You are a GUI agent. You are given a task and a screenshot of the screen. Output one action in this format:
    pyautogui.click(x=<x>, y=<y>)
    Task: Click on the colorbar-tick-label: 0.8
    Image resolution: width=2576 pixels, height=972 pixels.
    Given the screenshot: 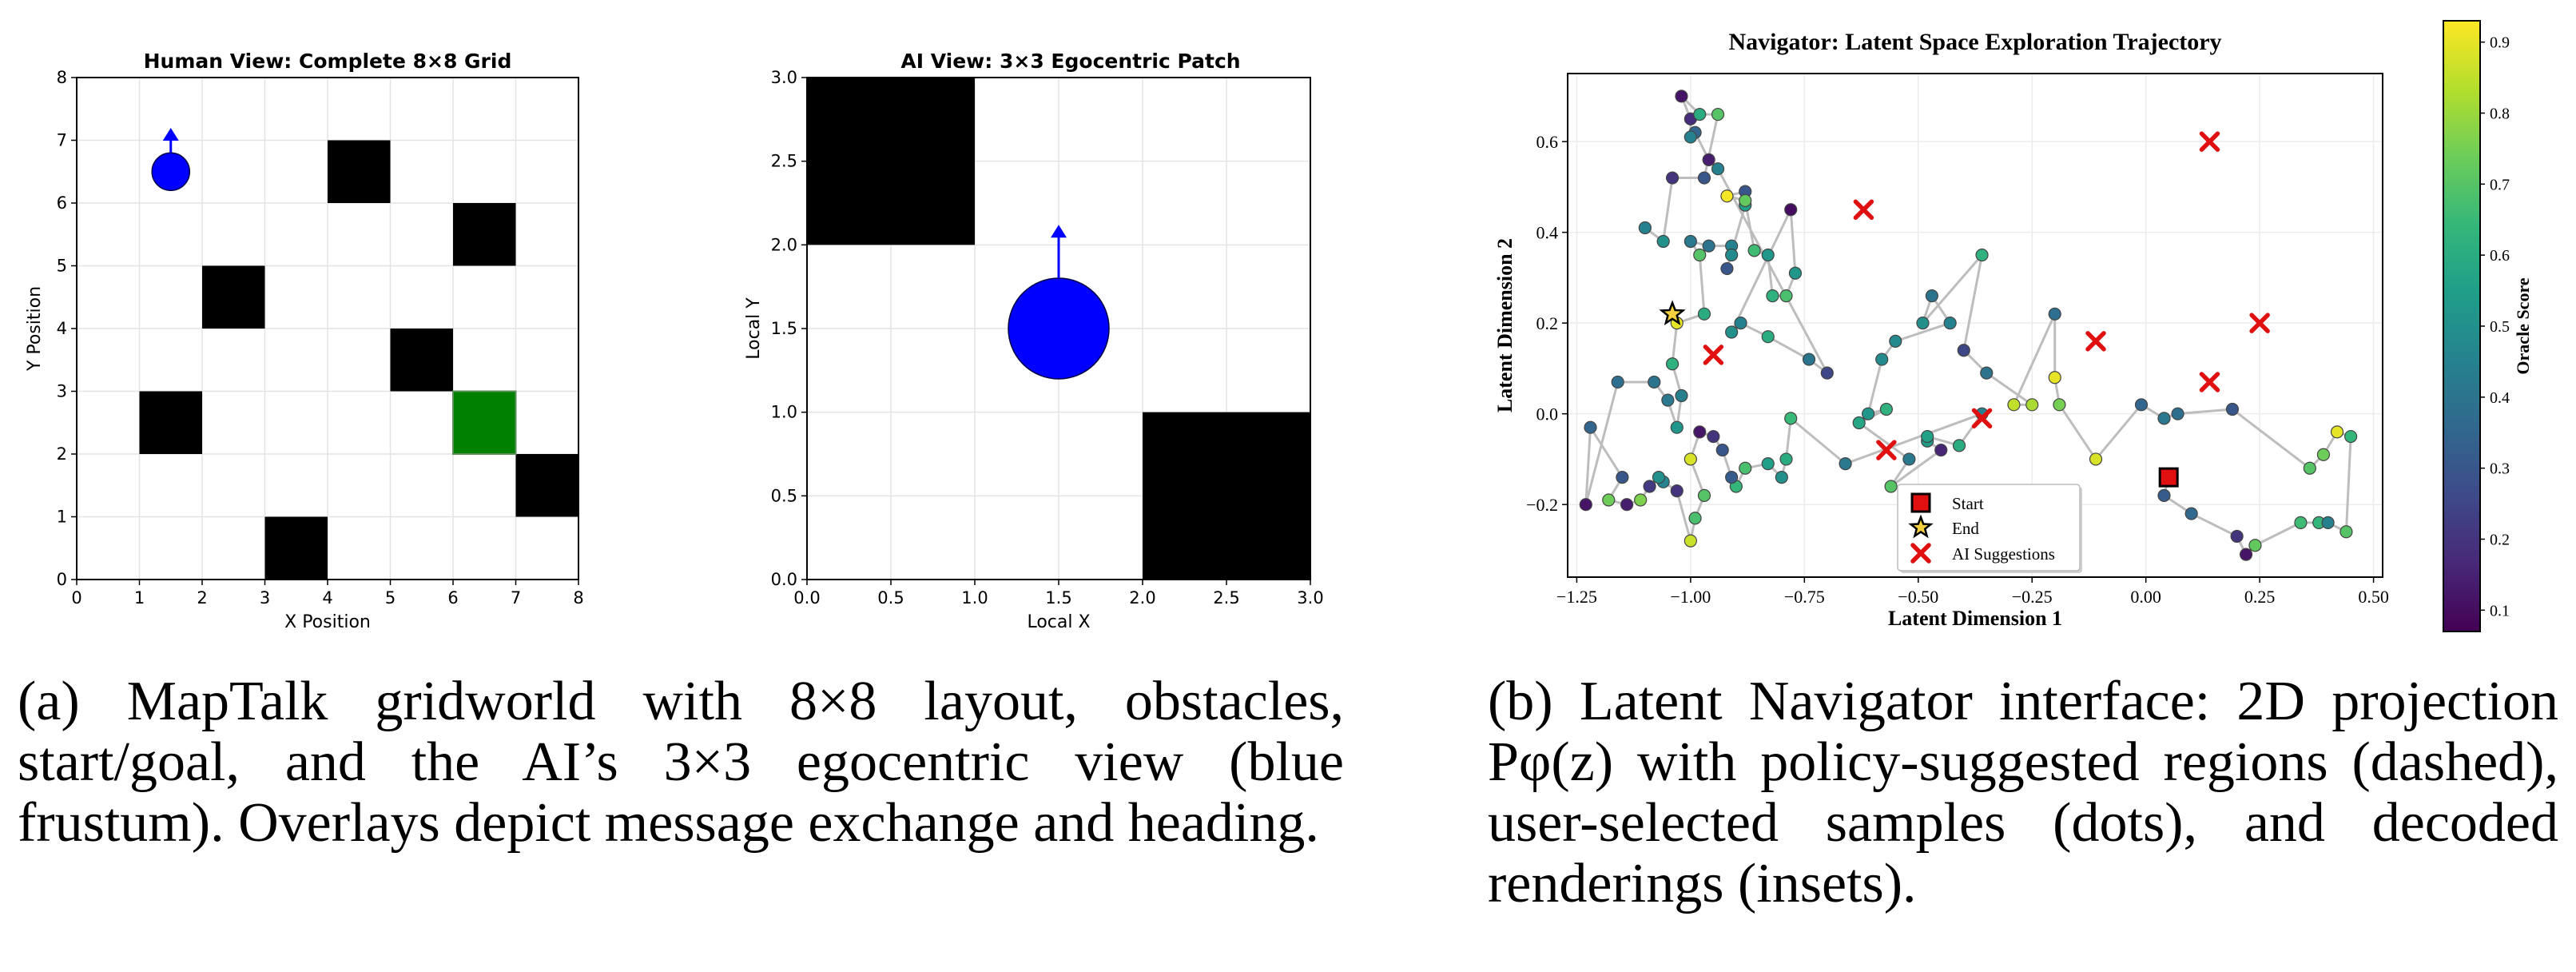 What is the action you would take?
    pyautogui.click(x=2500, y=113)
    